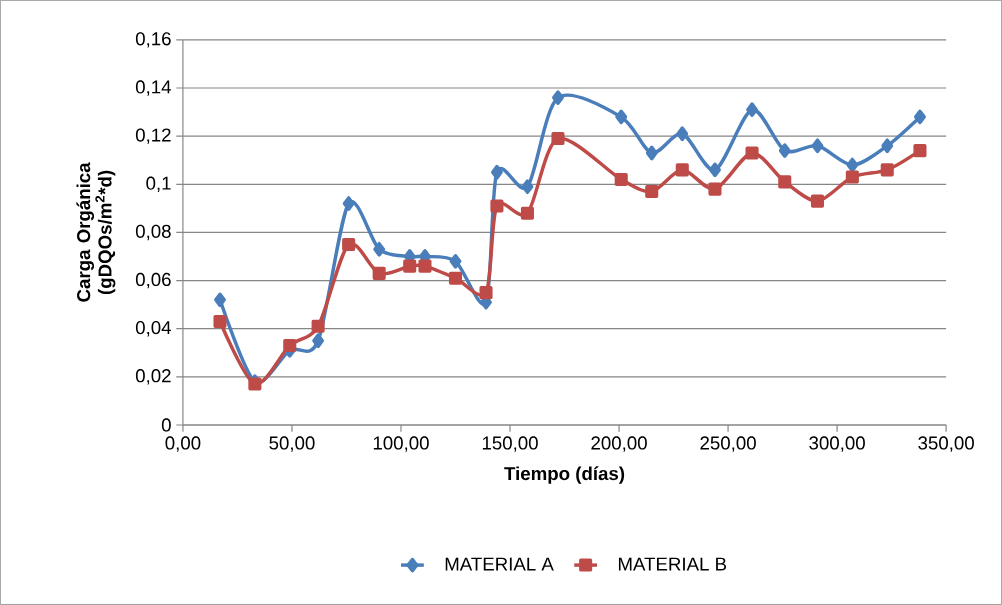 This screenshot has height=605, width=1002. What do you see at coordinates (166, 425) in the screenshot?
I see `y-tick-label: 0` at bounding box center [166, 425].